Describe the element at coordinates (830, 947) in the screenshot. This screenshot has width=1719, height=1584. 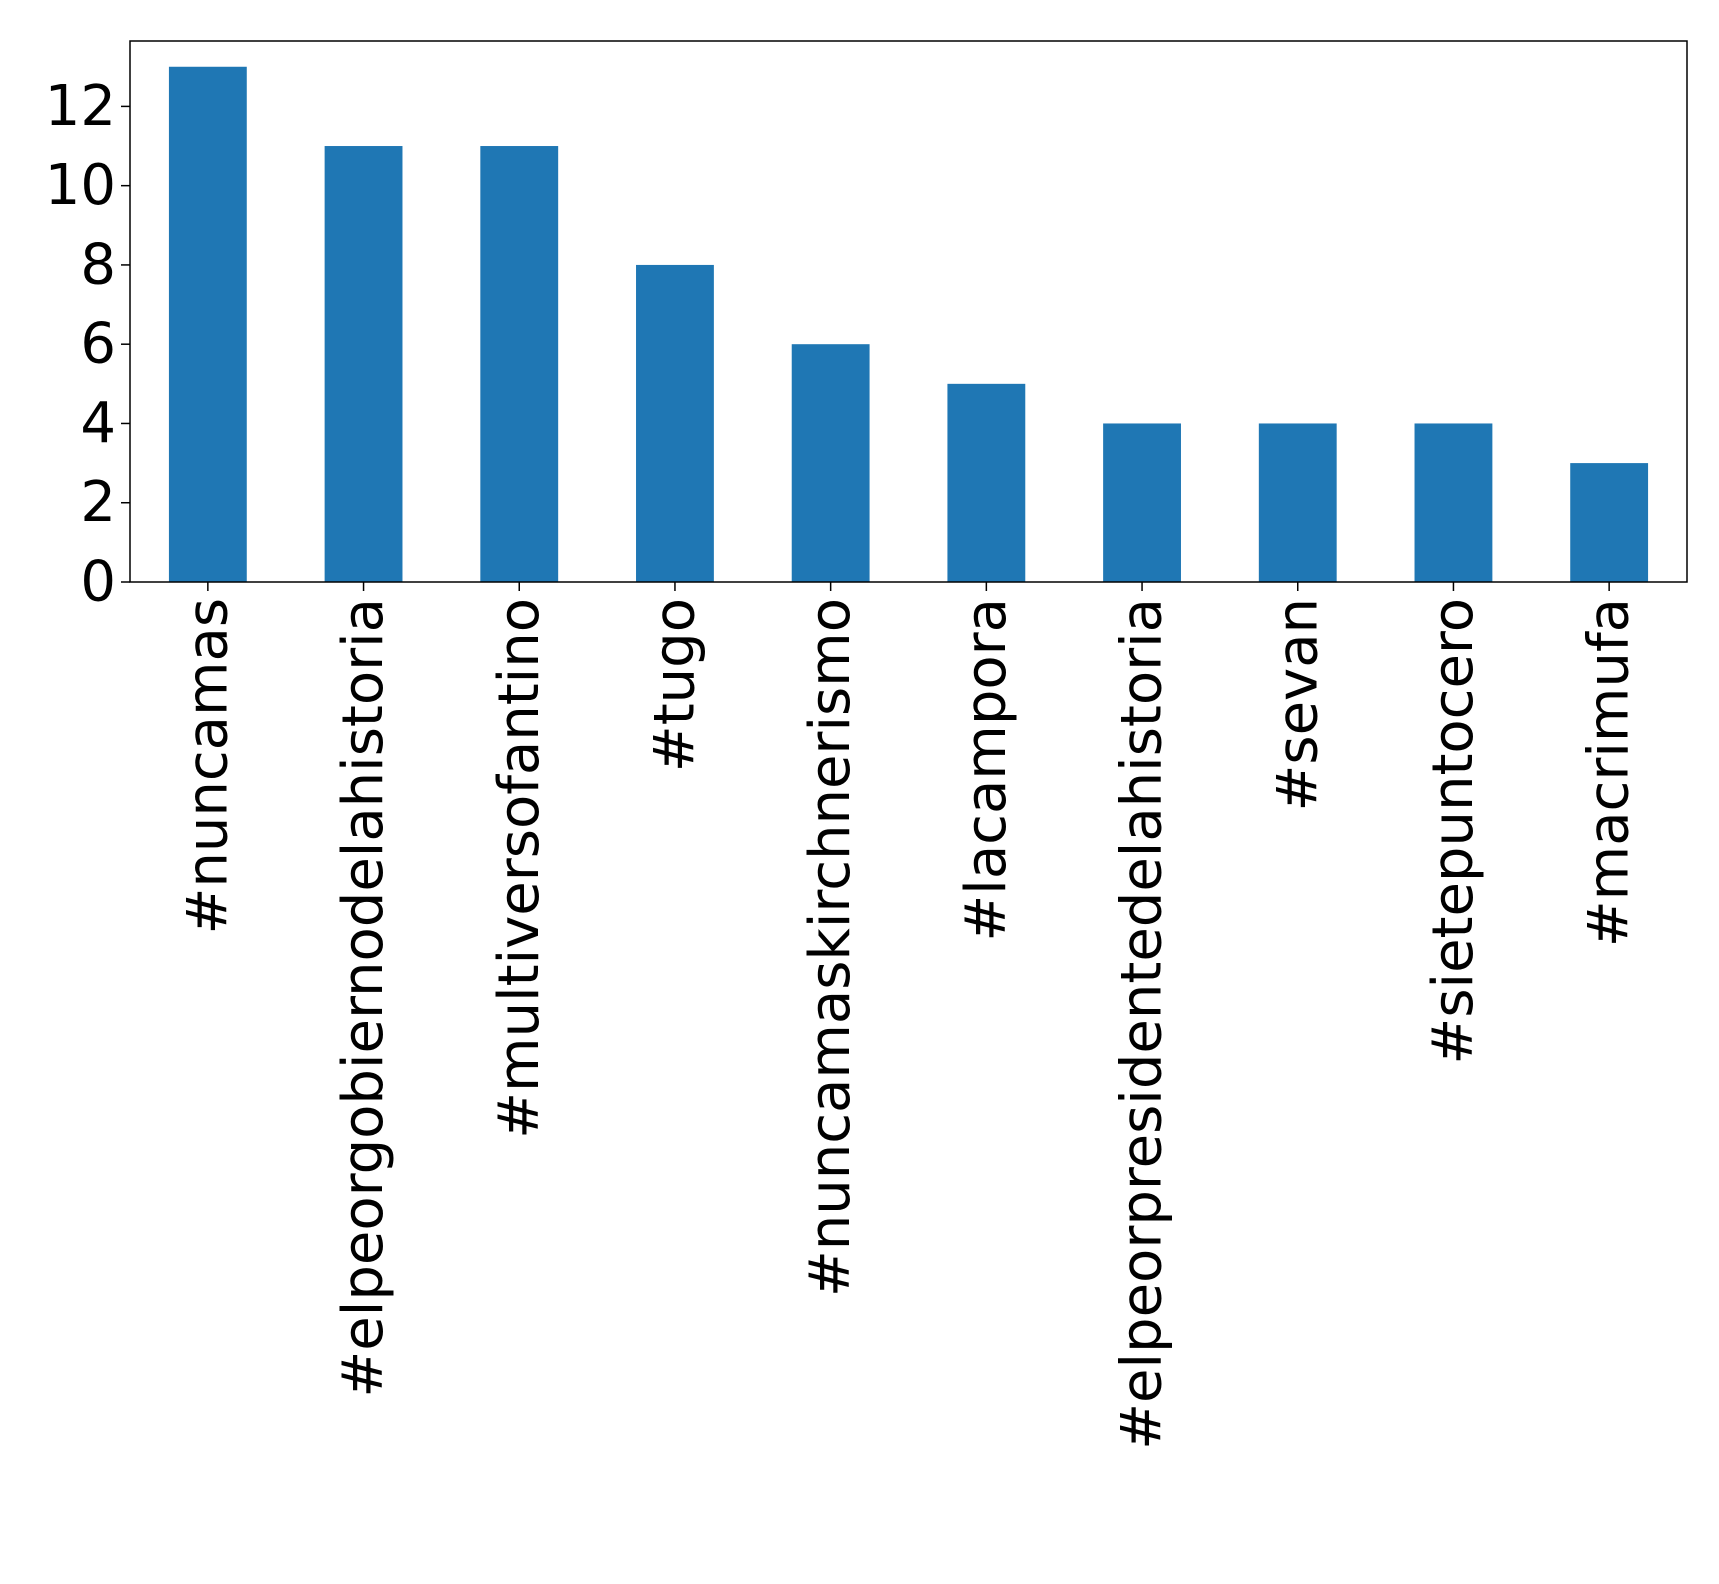
I see `x-tick-label: #nuncamaskirchnerismo` at that location.